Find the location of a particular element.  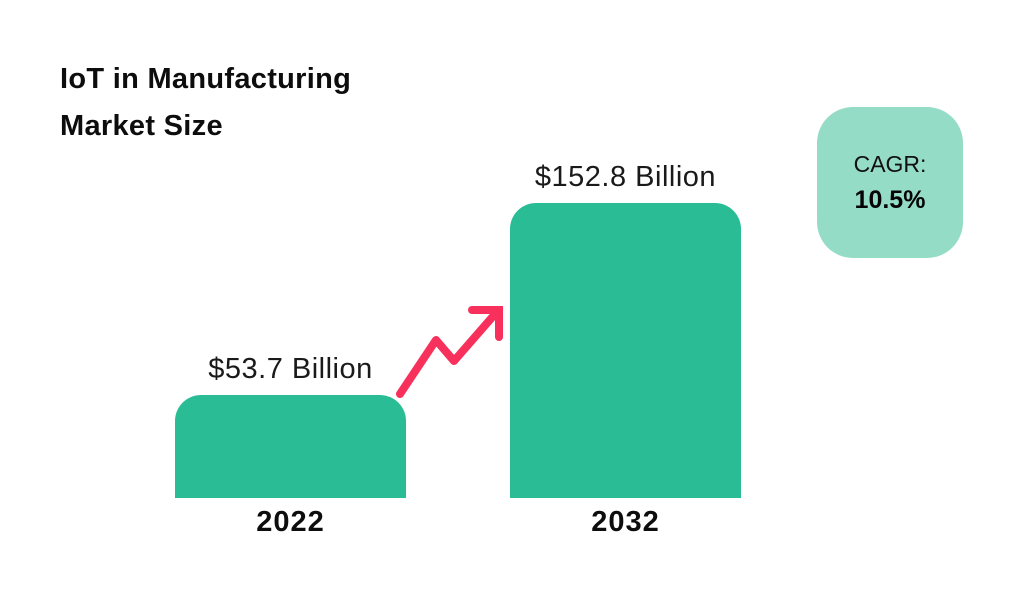

bar-2022-value-label: $53.7 Billion is located at coordinates (290, 369).